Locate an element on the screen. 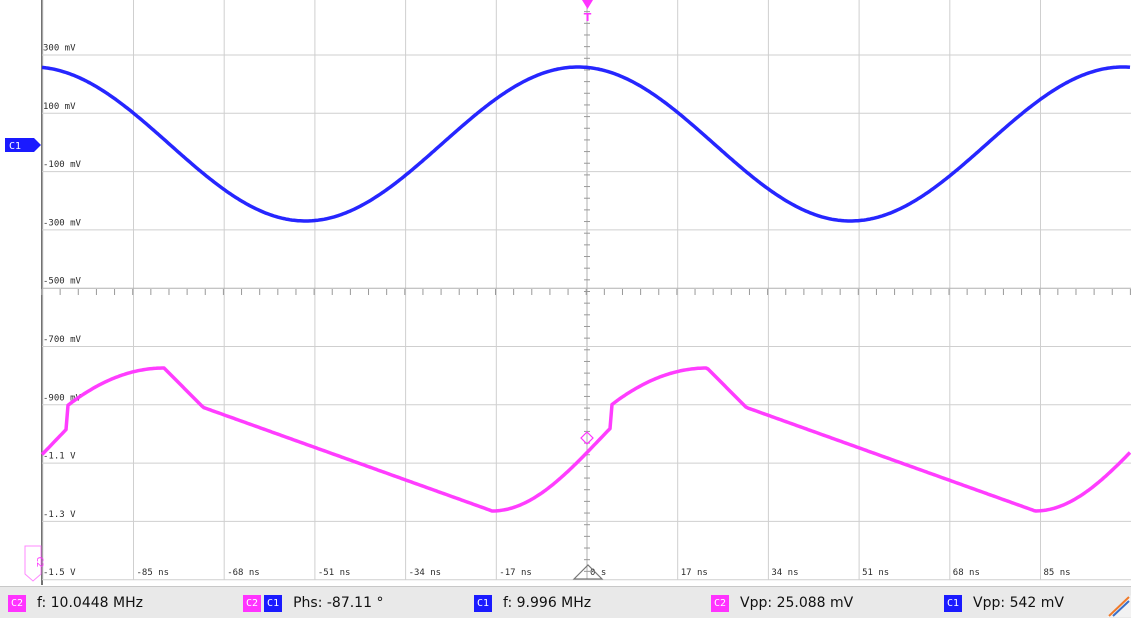 The height and width of the screenshot is (618, 1131). logo-corner-icon is located at coordinates (1119, 606).